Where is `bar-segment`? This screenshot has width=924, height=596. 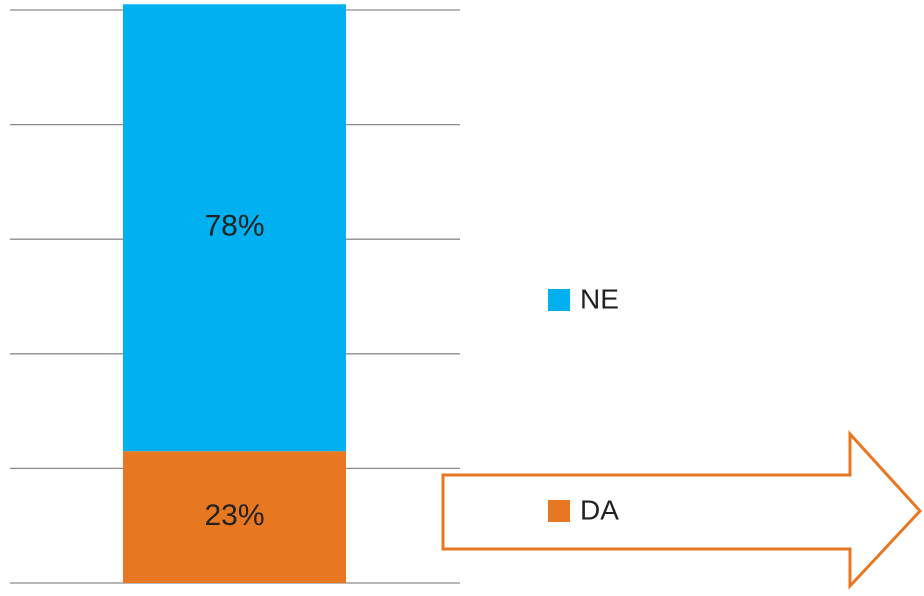 bar-segment is located at coordinates (234, 517).